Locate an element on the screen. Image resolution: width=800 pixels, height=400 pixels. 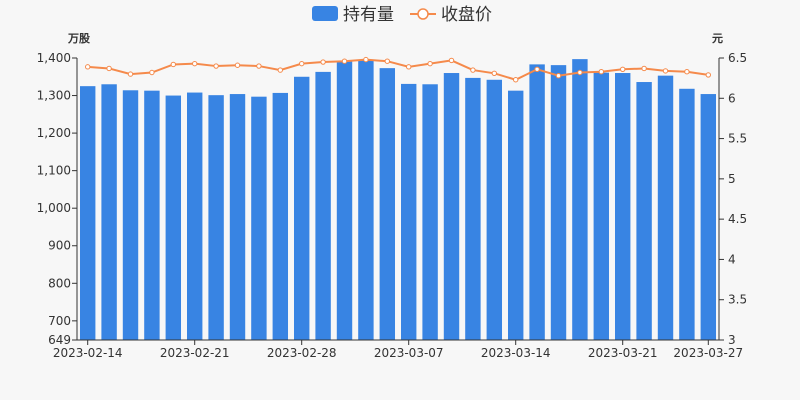
right-tick-label: 4.5 is located at coordinates (737, 219).